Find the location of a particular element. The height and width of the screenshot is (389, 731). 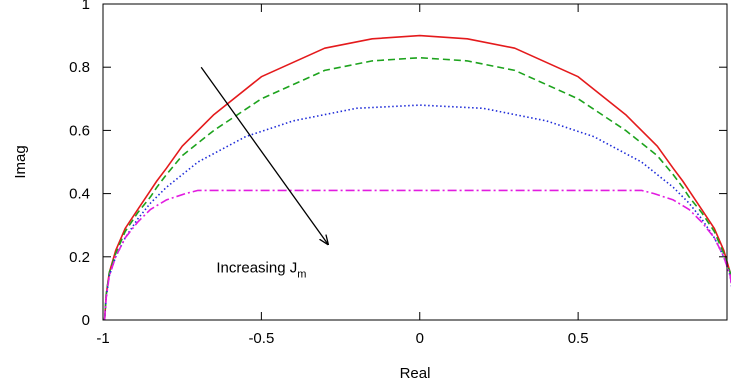

y-tick-label: 0 is located at coordinates (86, 320).